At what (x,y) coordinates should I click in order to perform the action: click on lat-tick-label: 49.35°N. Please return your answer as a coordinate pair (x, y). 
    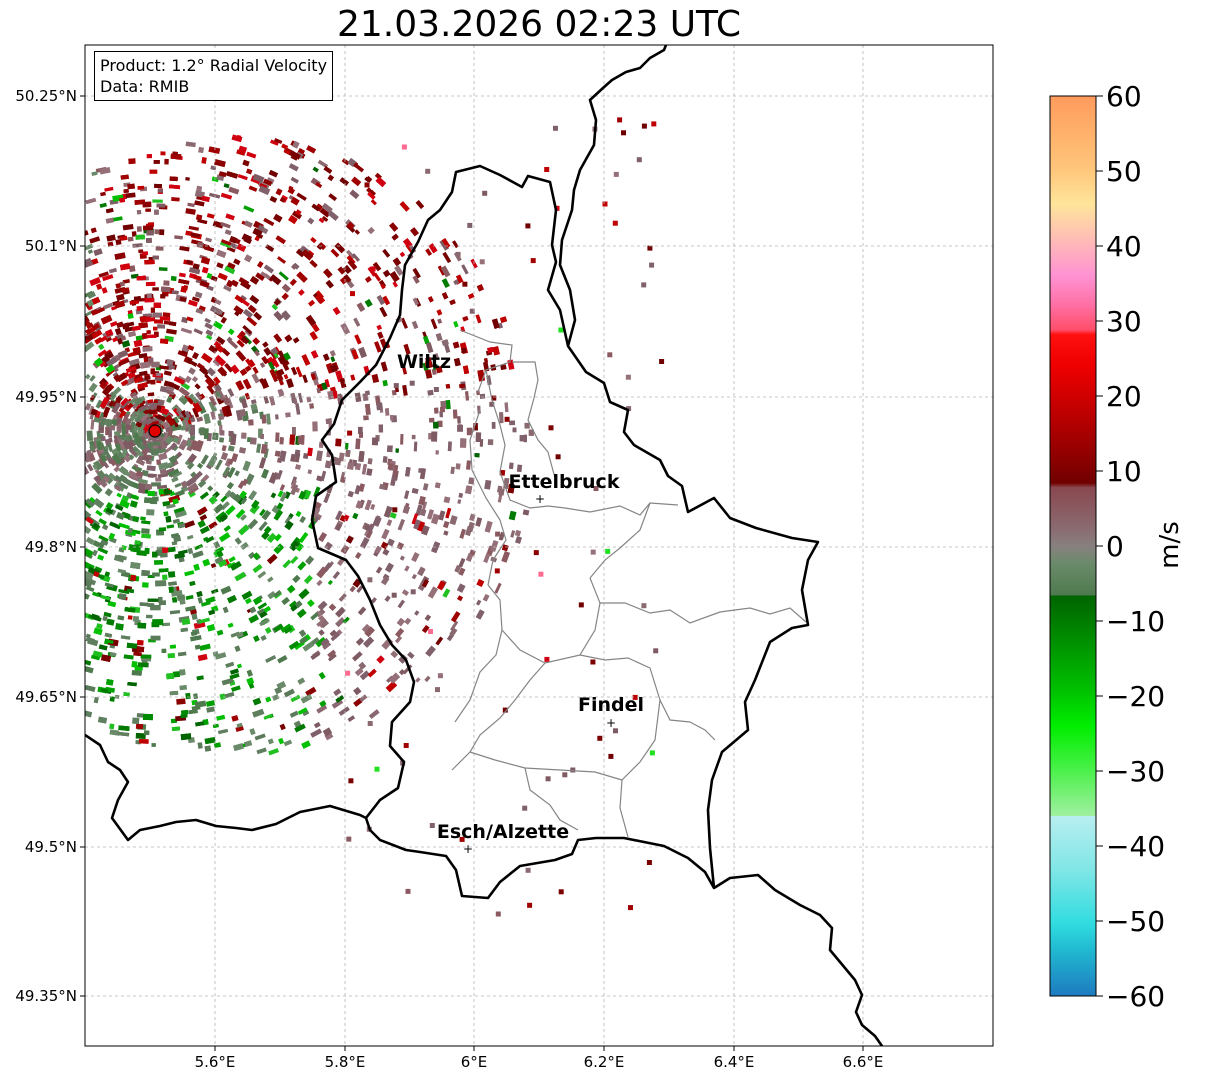
    Looking at the image, I should click on (46, 996).